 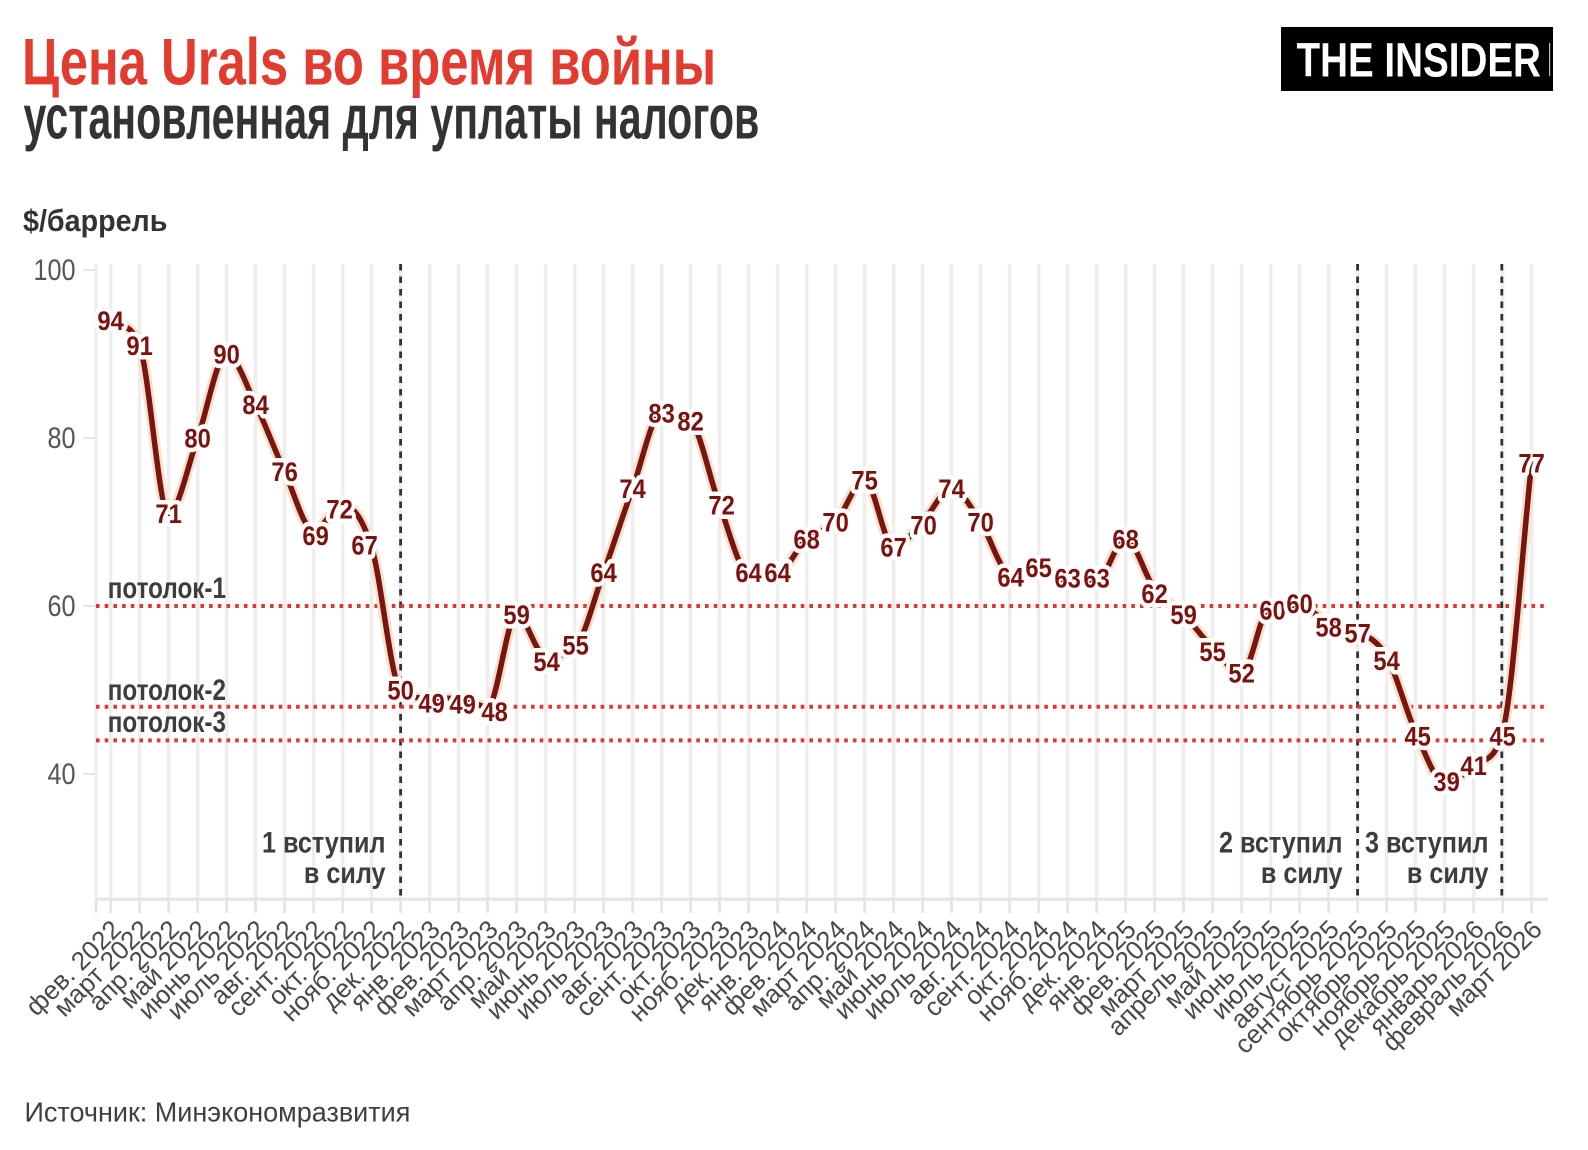 What do you see at coordinates (661, 414) in the screenshot?
I see `svg-text: 83` at bounding box center [661, 414].